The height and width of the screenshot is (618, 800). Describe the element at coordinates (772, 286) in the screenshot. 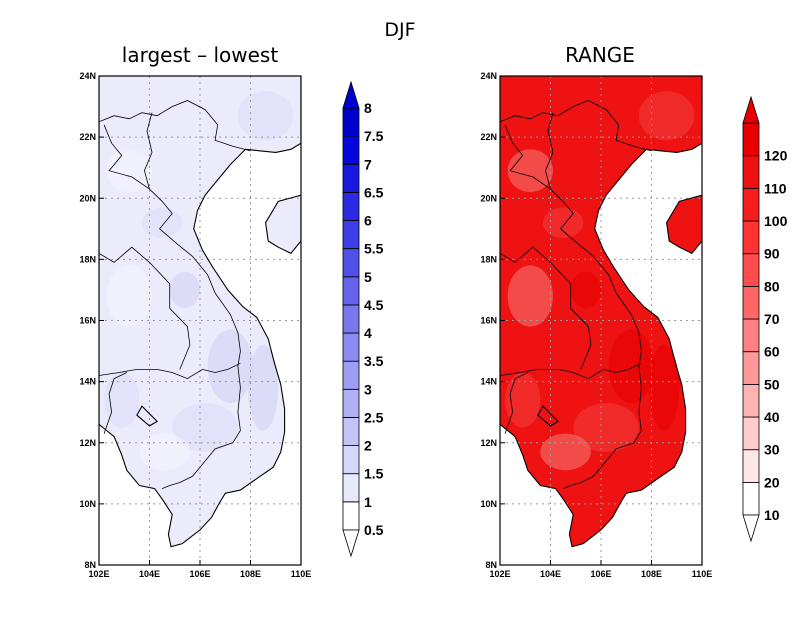

I see `colorbar-label: 80` at that location.